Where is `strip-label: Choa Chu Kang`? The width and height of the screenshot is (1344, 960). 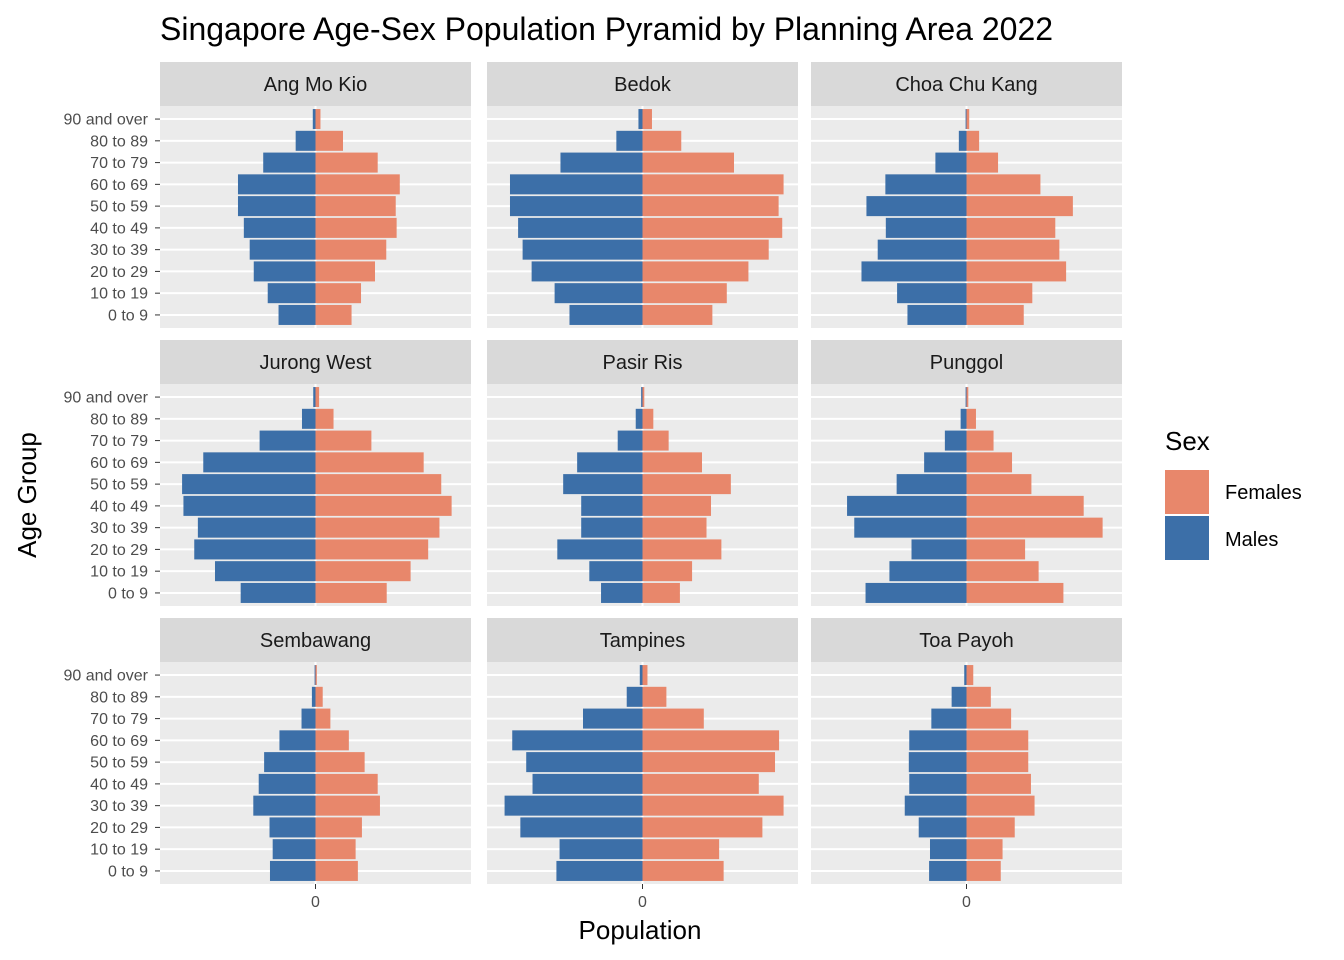
strip-label: Choa Chu Kang is located at coordinates (966, 85).